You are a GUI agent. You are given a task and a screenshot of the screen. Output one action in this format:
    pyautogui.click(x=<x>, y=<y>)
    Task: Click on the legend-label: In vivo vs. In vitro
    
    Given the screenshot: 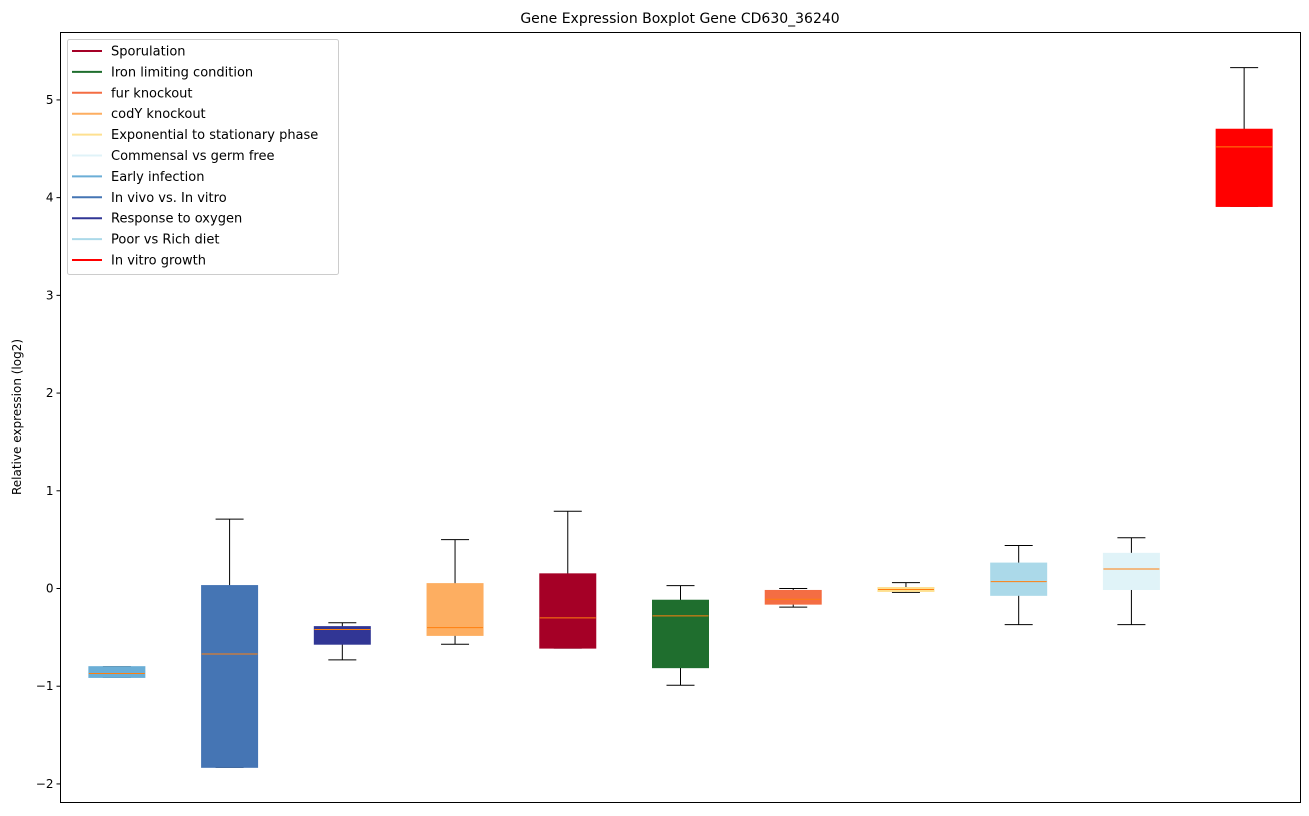 What is the action you would take?
    pyautogui.click(x=169, y=198)
    